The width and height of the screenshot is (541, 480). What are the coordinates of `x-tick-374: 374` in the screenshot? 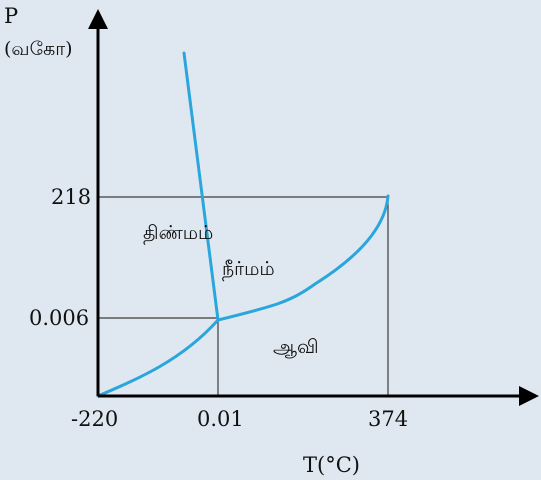 It's located at (388, 419).